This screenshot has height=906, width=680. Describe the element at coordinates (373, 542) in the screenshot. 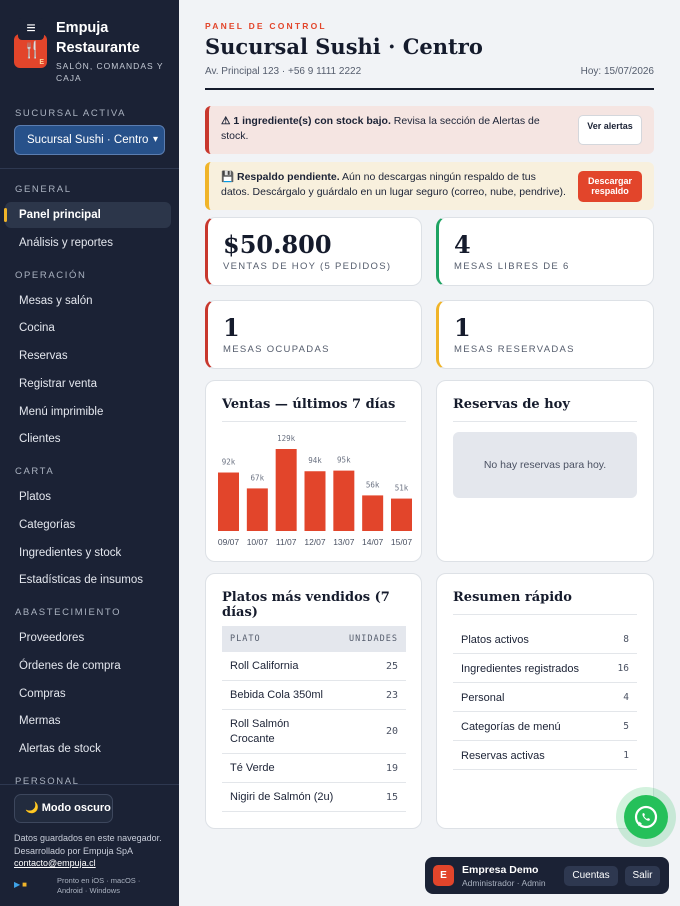

I see `chart-category-label: 14/07` at that location.